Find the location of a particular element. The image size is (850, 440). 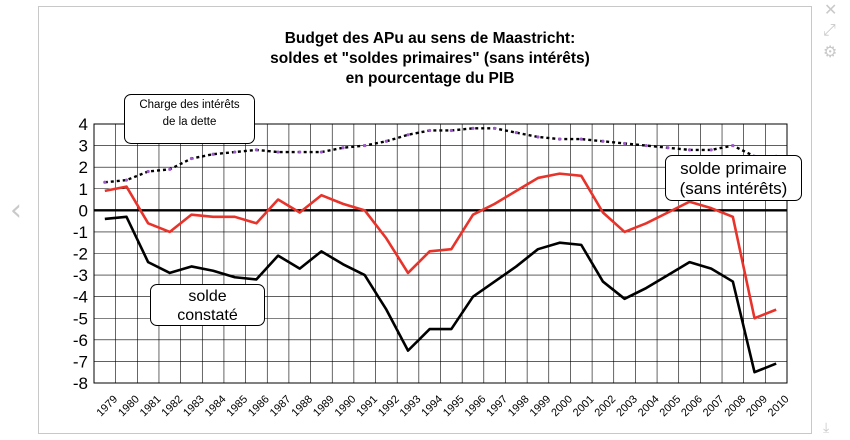

x-tick-label: 1979 is located at coordinates (107, 406).